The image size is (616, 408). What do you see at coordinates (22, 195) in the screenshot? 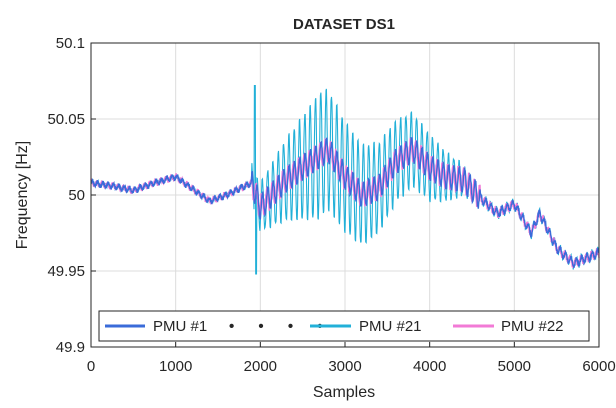
I see `y-axis-label: Frequency [Hz]` at bounding box center [22, 195].